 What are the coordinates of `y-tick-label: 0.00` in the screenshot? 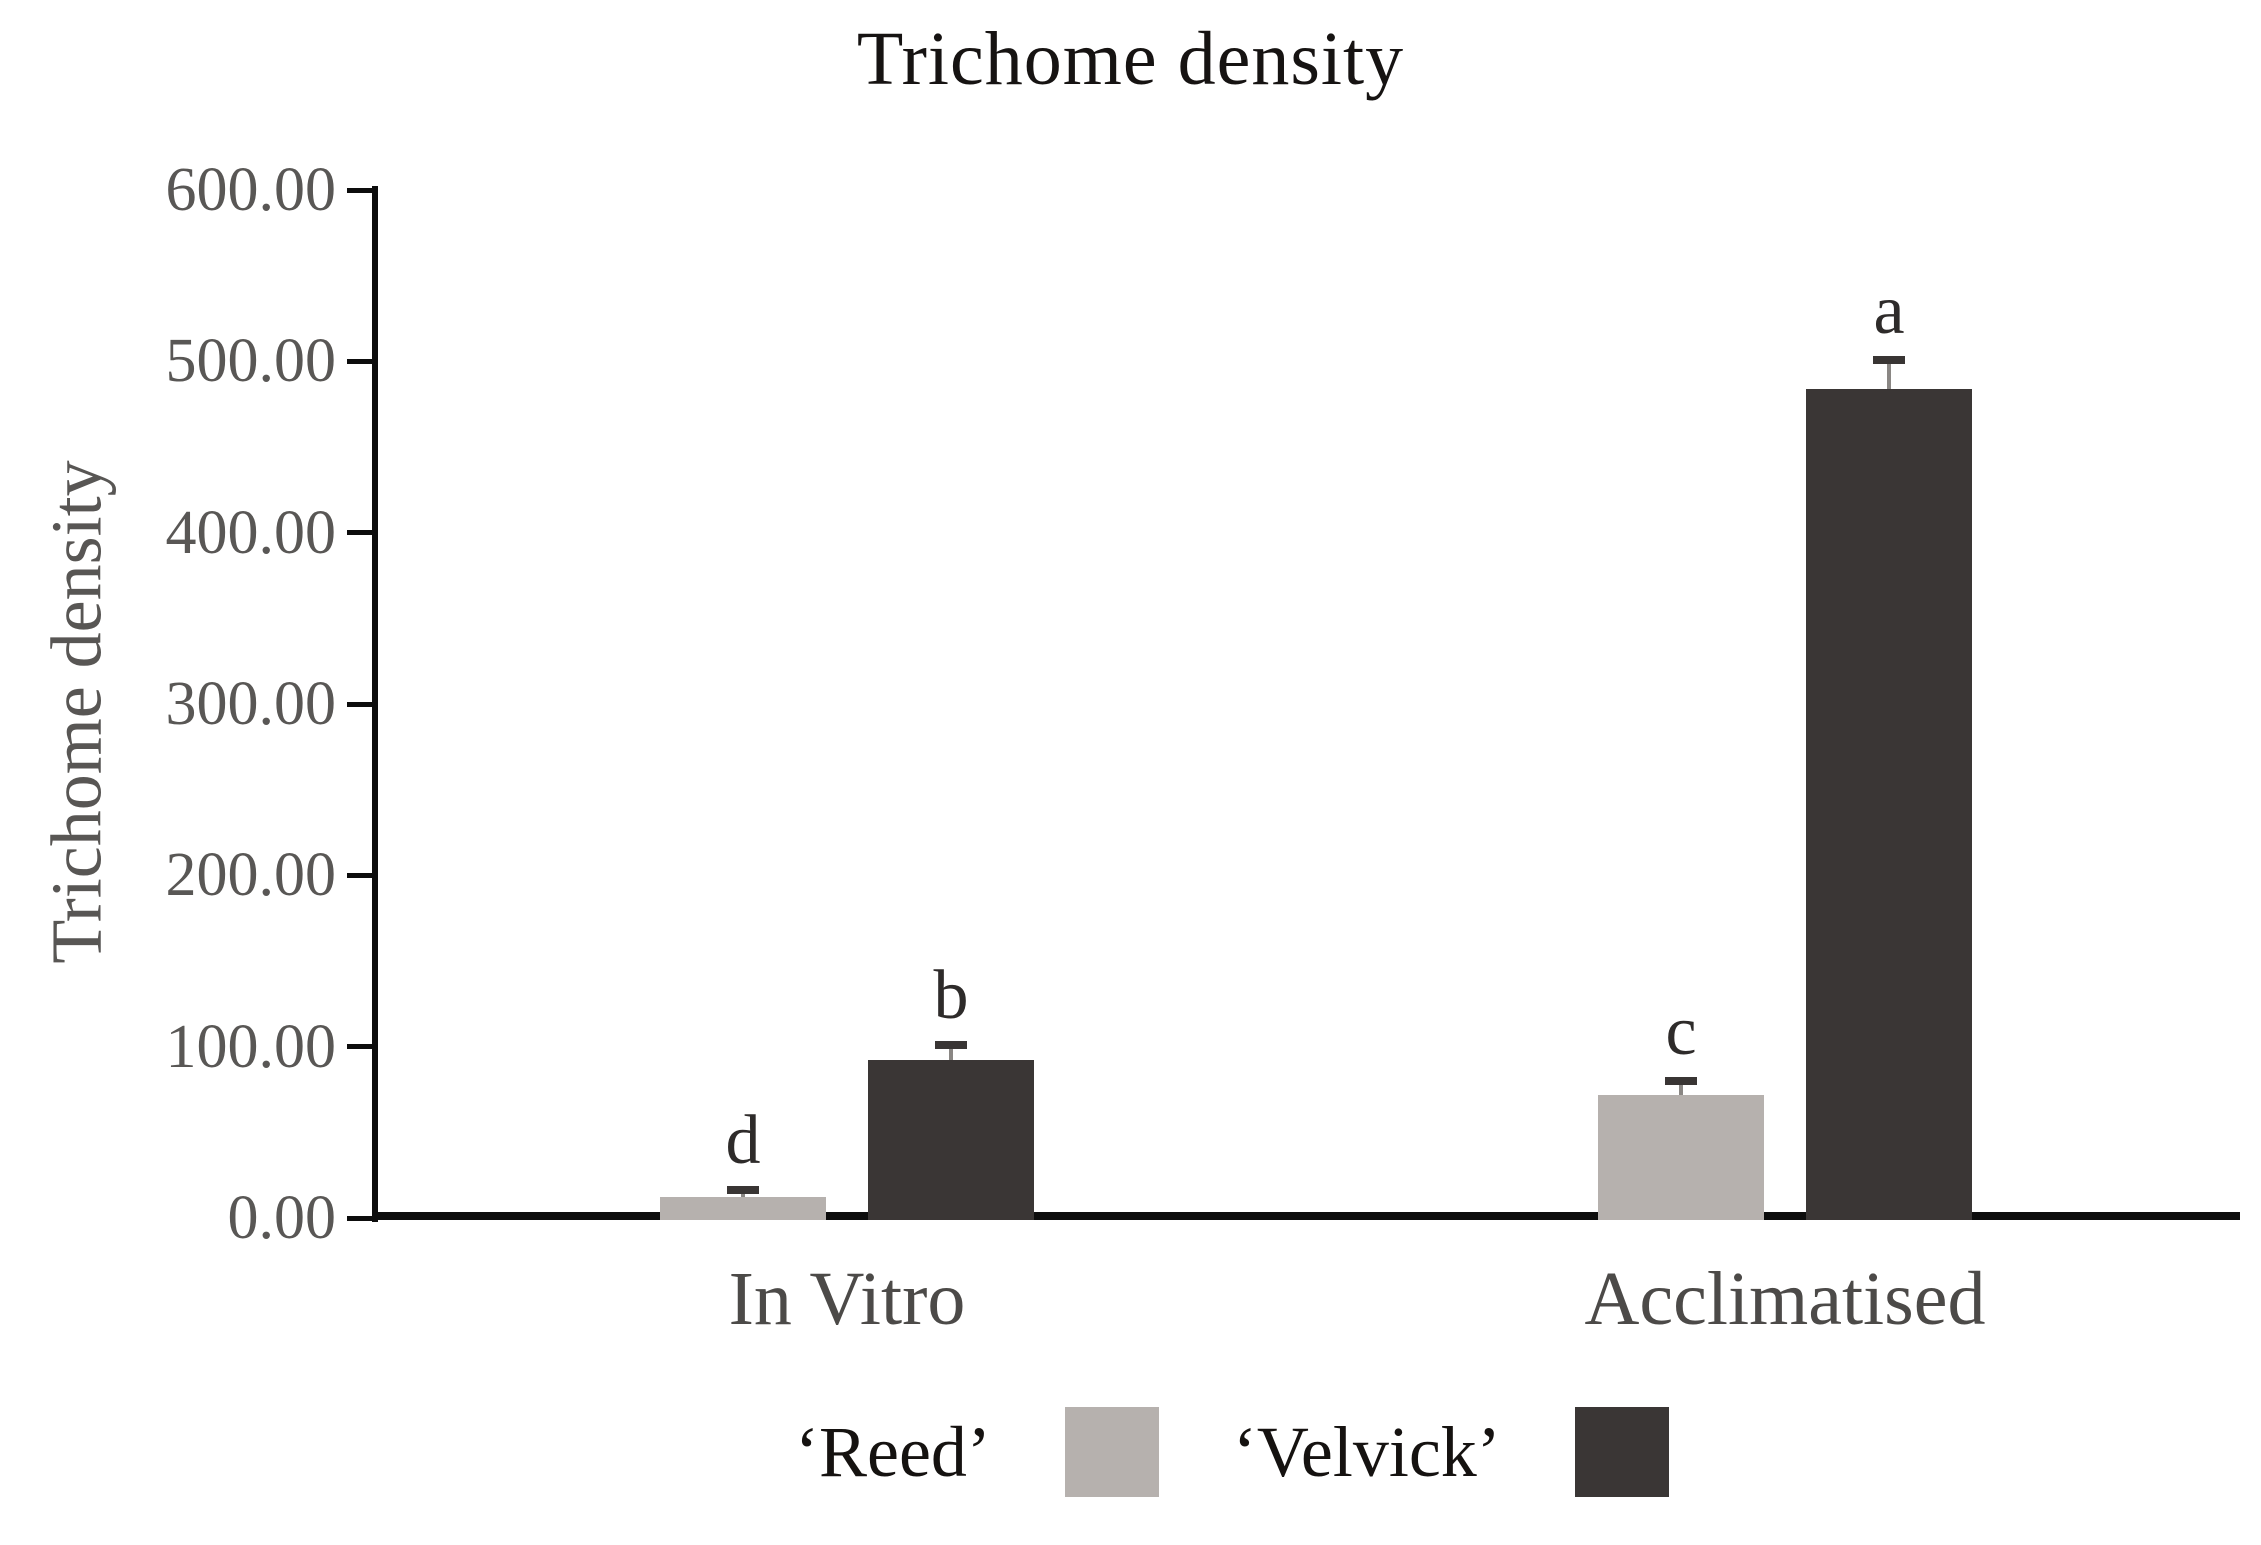 It's located at (282, 1218).